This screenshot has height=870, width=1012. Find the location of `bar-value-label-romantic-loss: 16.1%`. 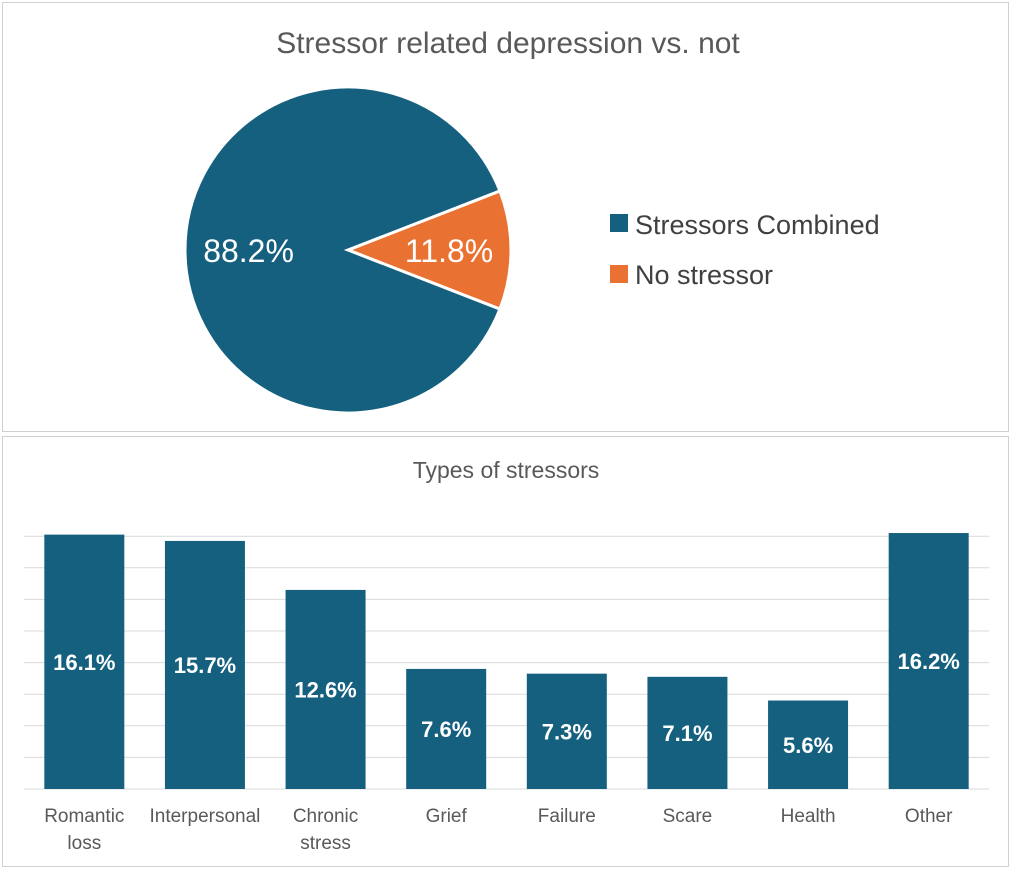

bar-value-label-romantic-loss: 16.1% is located at coordinates (84, 662).